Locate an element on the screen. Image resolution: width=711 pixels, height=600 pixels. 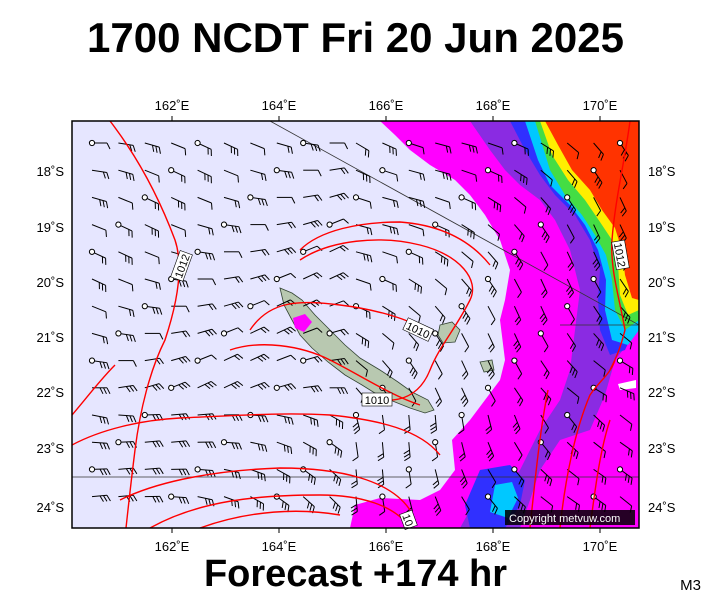
lat-label-right: 18˚S is located at coordinates (662, 171).